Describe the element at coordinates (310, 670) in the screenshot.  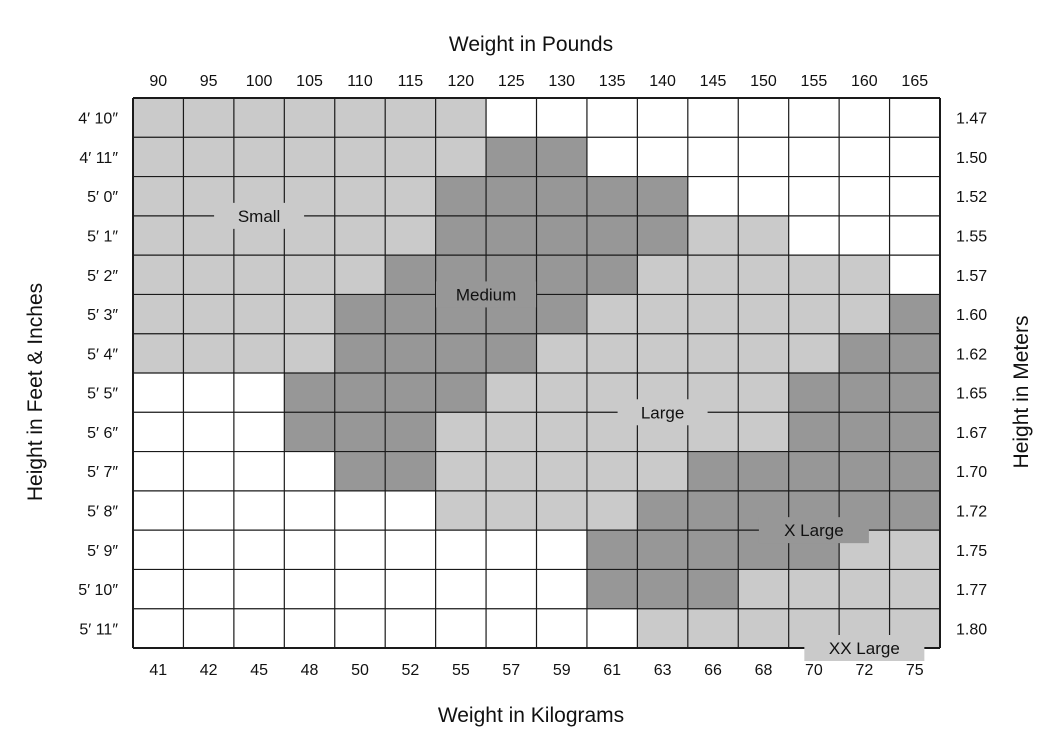
I see `tick-label-kilograms: 48` at that location.